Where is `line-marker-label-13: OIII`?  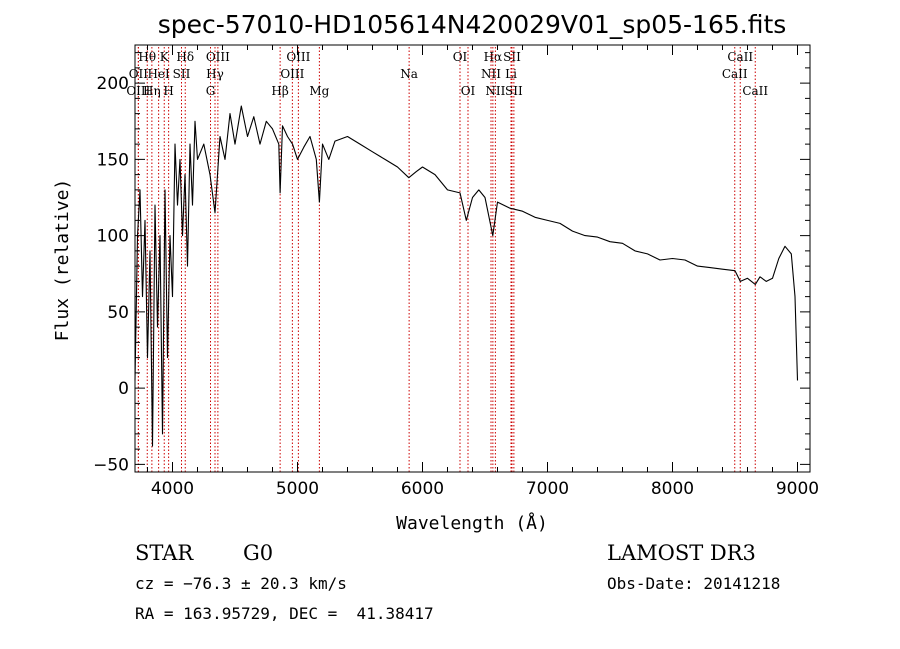
line-marker-label-13: OIII is located at coordinates (292, 74).